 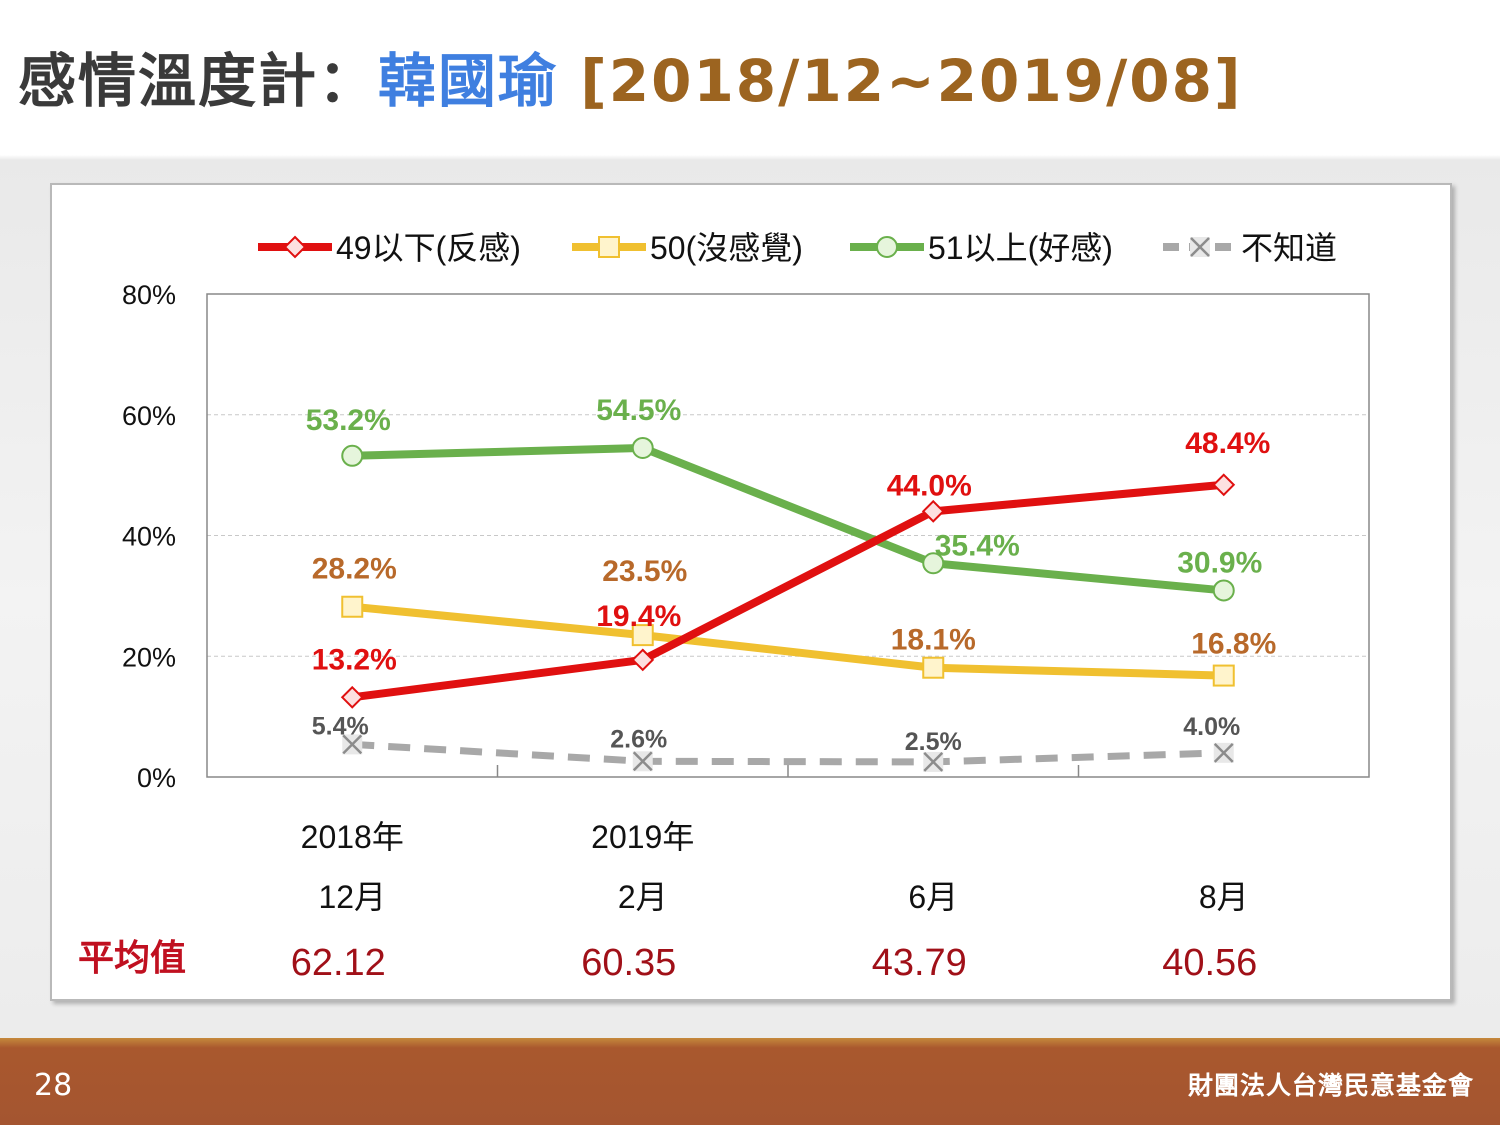 What do you see at coordinates (643, 897) in the screenshot?
I see `x-tick-label-month: 2月` at bounding box center [643, 897].